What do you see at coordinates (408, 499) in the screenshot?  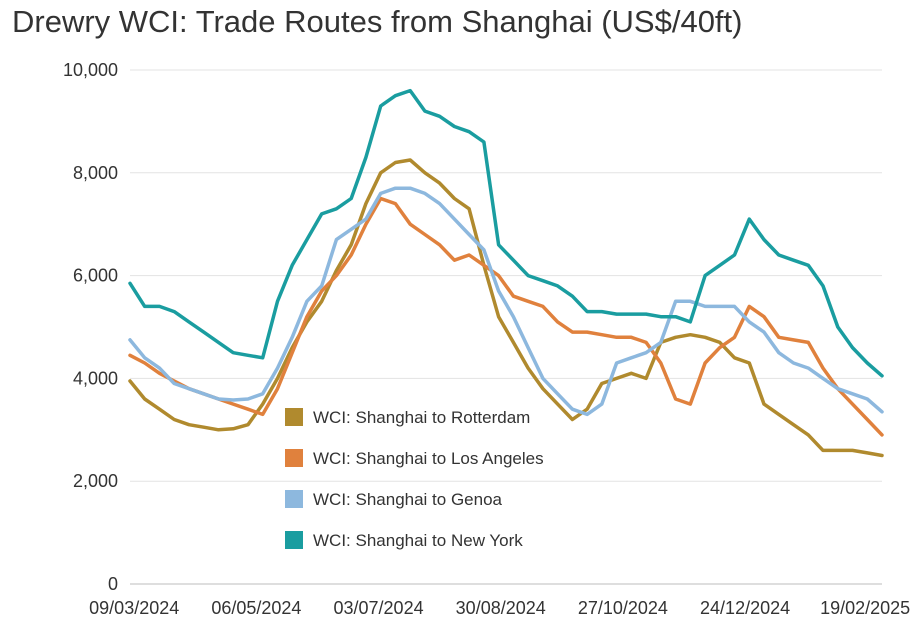 I see `legend-label: WCI: Shanghai to Genoa` at bounding box center [408, 499].